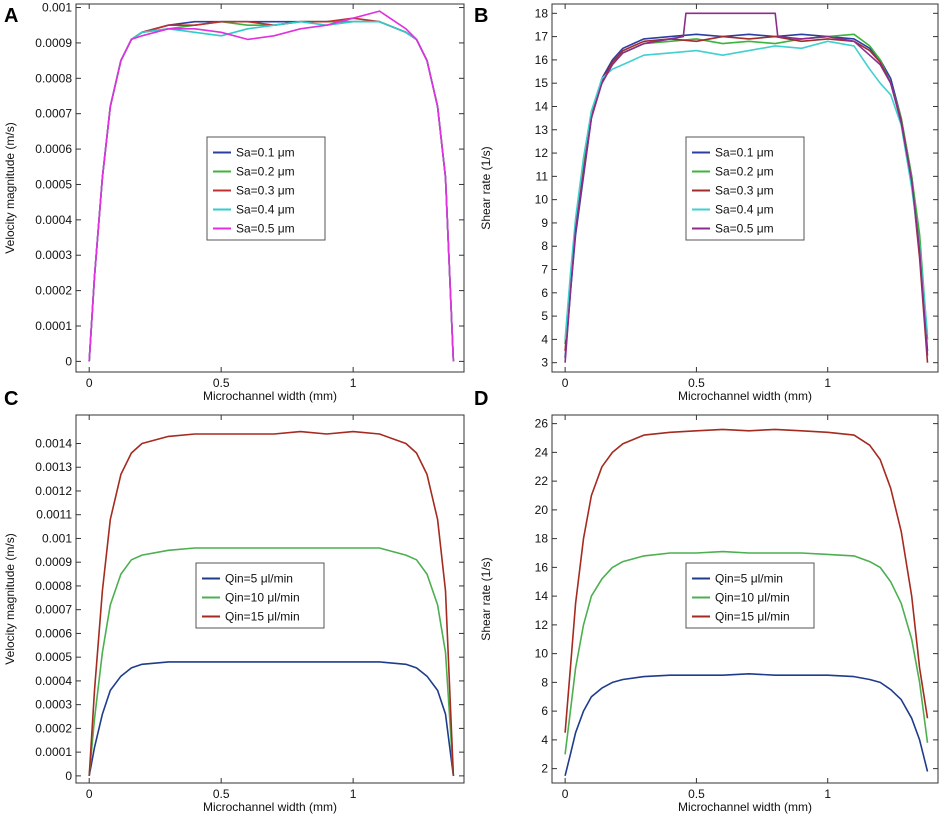  I want to click on y-tick-label: 15, so click(542, 83).